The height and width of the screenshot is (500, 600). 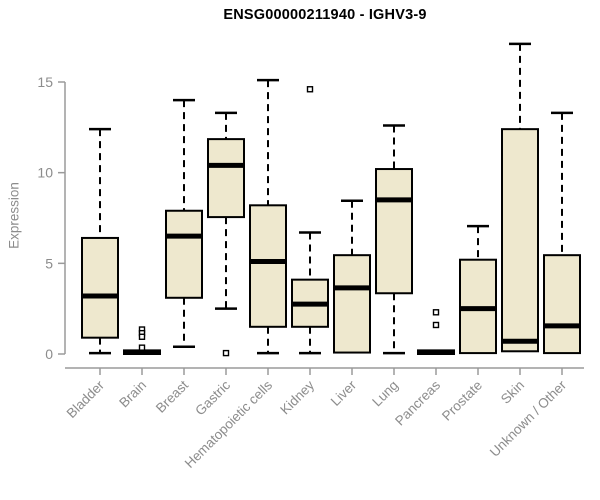 What do you see at coordinates (297, 397) in the screenshot?
I see `x-category-label: Kidney` at bounding box center [297, 397].